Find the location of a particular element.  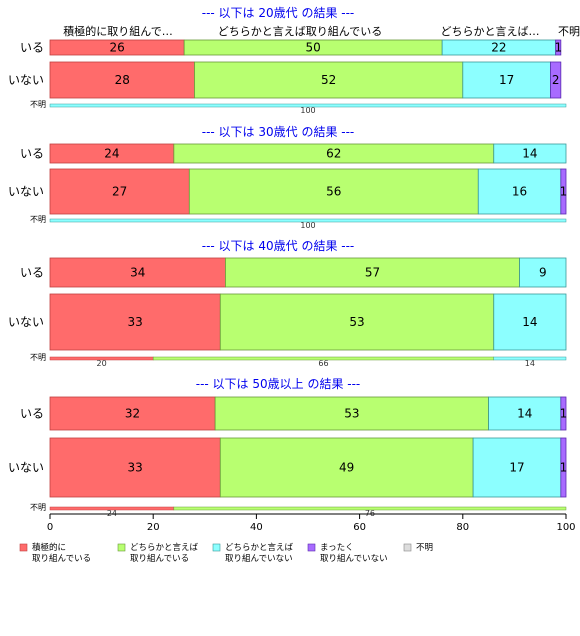

panel-title: --- 以下は 20歳代 の結果 --- is located at coordinates (278, 13).